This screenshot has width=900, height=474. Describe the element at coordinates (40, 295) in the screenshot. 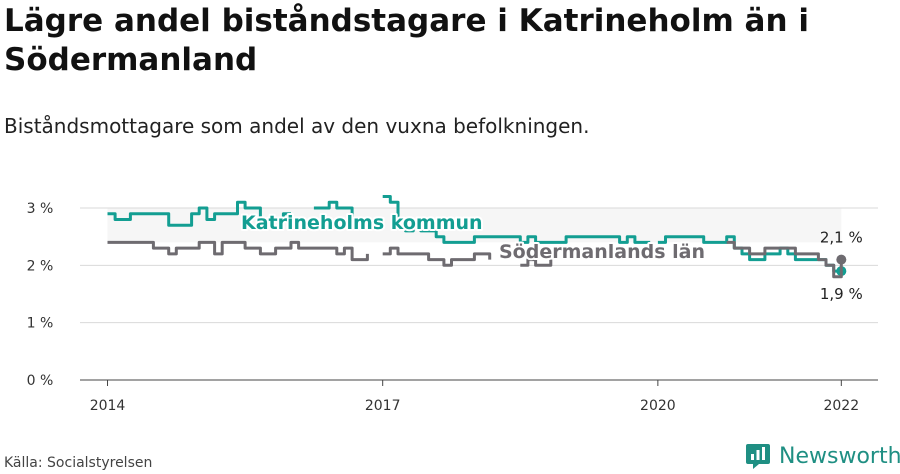

I see `y-axis: 0 % 1 % 2 % 3 %` at that location.